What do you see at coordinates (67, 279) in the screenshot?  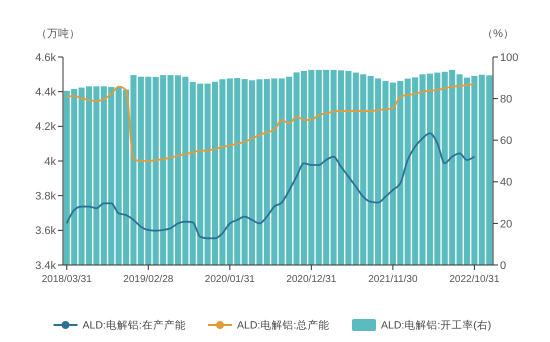 I see `x-tick-label: 2018/03/31` at bounding box center [67, 279].